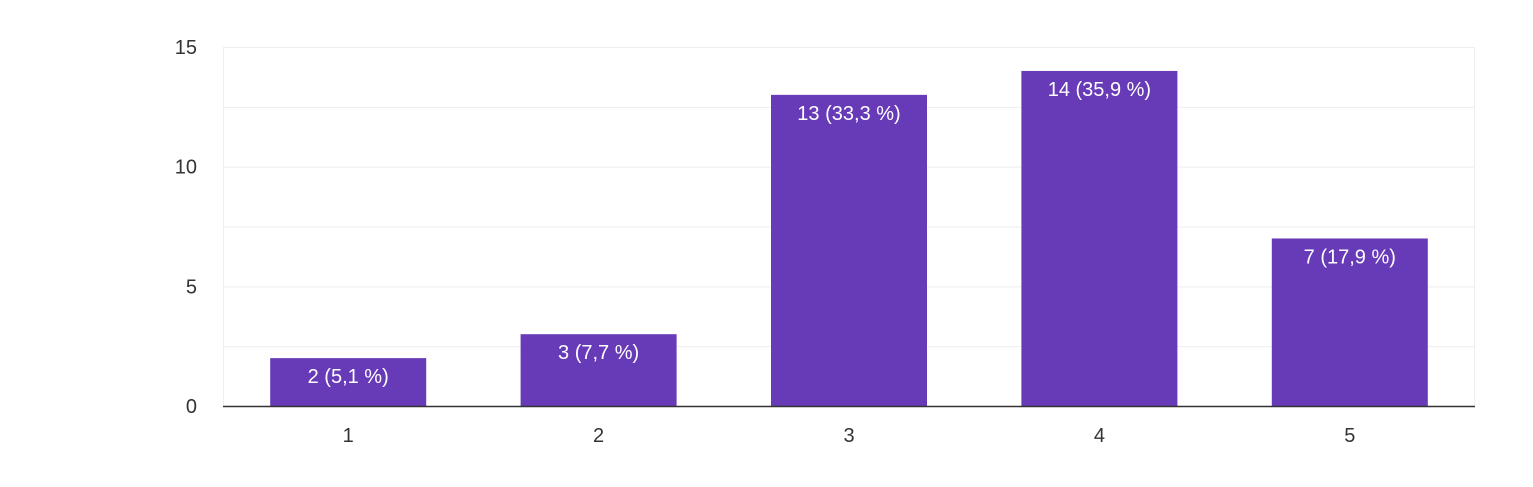 This screenshot has width=1533, height=487. What do you see at coordinates (598, 353) in the screenshot?
I see `data-label: 3 (7,7 %)` at bounding box center [598, 353].